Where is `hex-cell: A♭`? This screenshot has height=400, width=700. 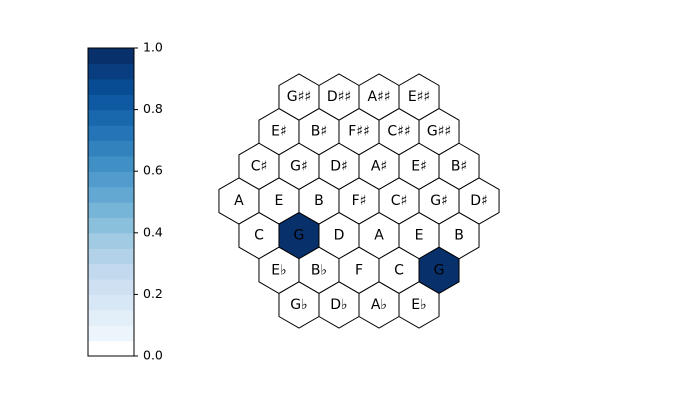 hex-cell: A♭ is located at coordinates (379, 305).